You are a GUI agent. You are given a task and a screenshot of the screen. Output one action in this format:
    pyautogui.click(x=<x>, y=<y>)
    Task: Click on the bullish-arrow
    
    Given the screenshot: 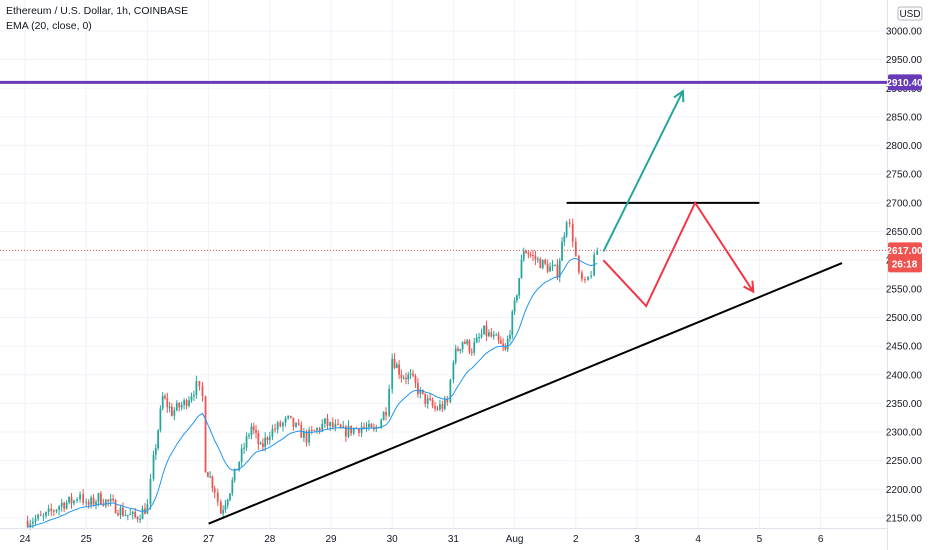 What is the action you would take?
    pyautogui.click(x=643, y=171)
    